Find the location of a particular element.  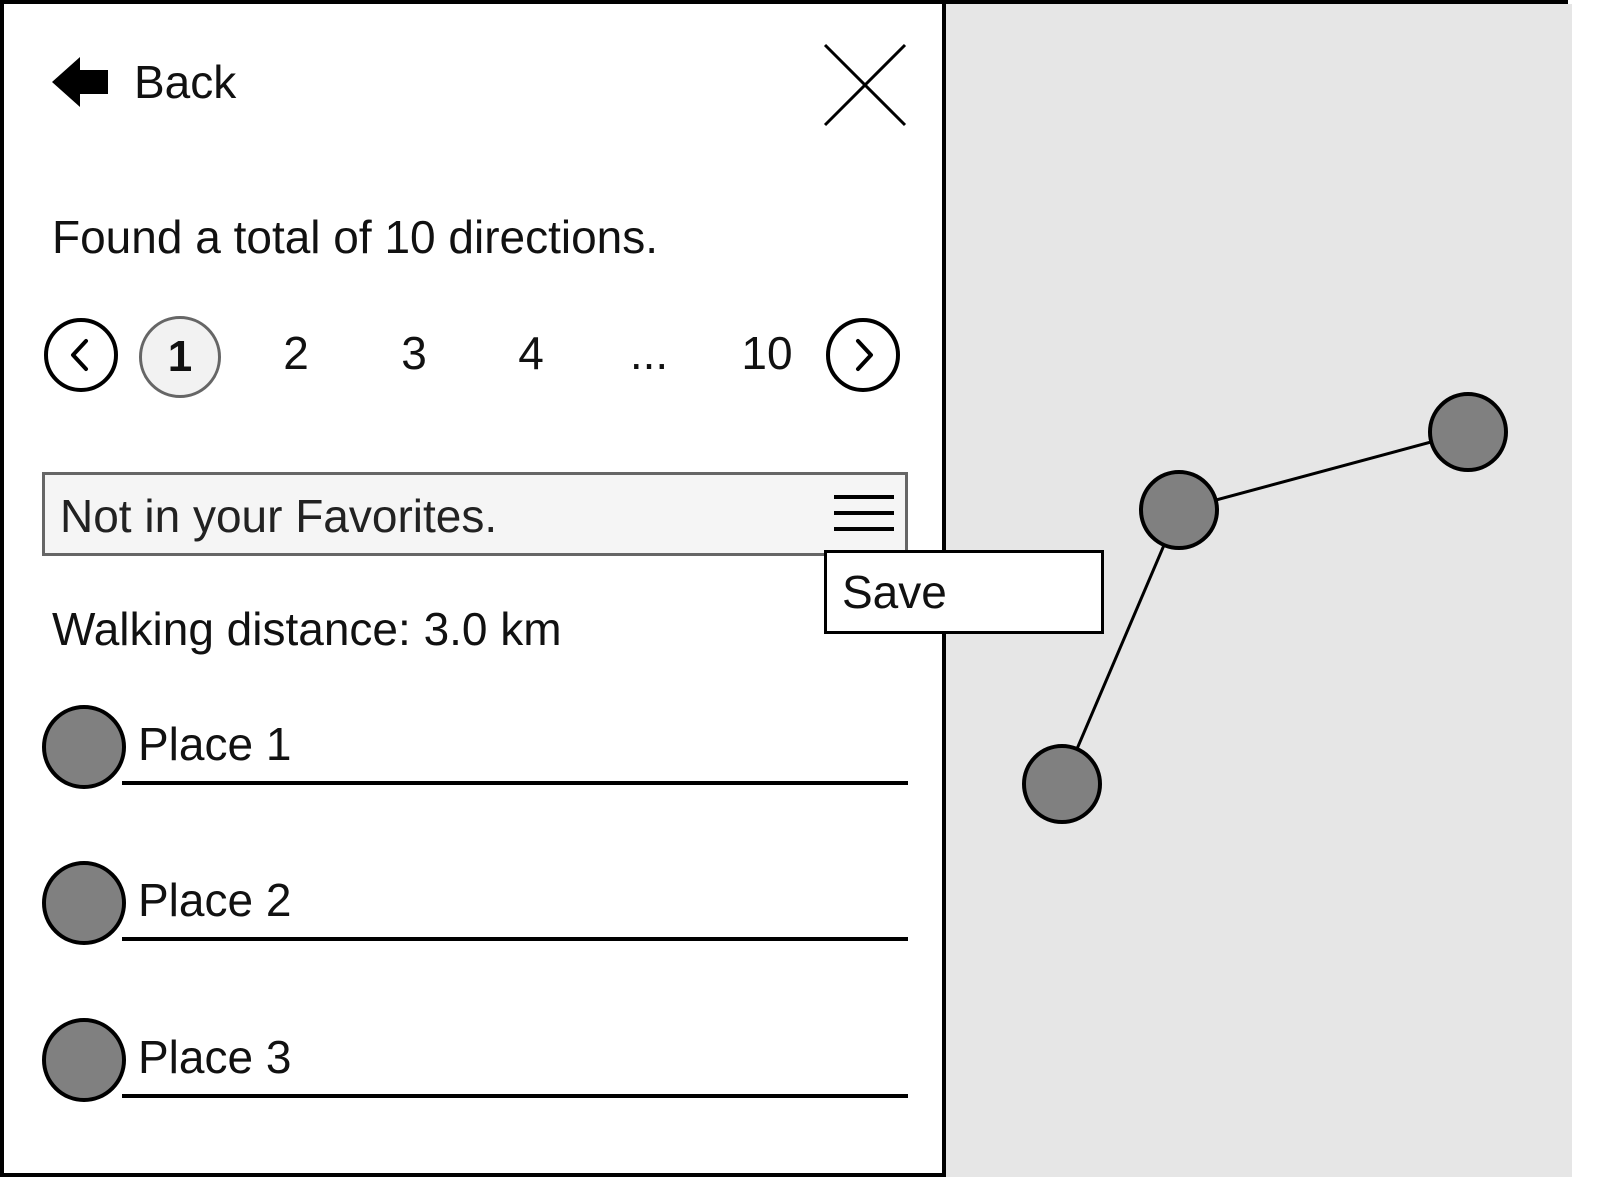

place-label: Place 2 is located at coordinates (215, 900).